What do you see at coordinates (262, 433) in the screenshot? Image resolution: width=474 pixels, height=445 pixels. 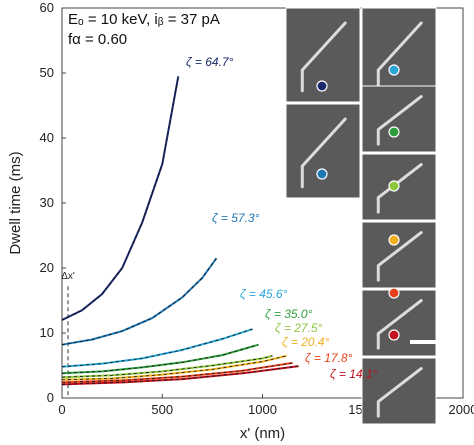 I see `x-axis-title: x' (nm)` at bounding box center [262, 433].